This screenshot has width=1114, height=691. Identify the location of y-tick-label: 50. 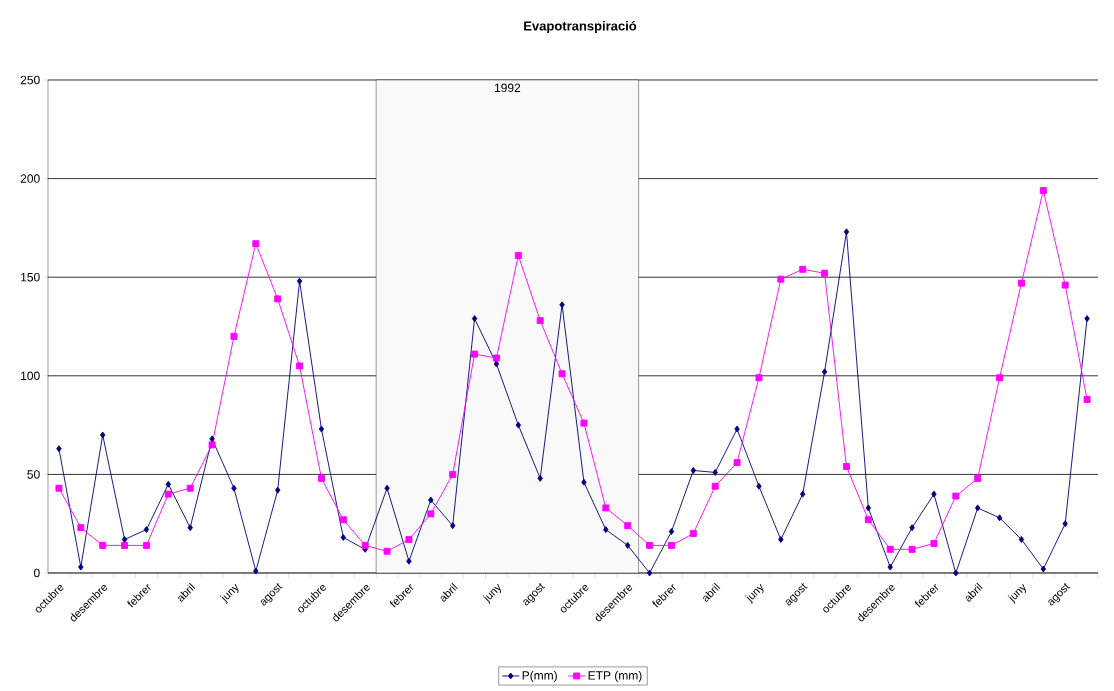
(33, 474).